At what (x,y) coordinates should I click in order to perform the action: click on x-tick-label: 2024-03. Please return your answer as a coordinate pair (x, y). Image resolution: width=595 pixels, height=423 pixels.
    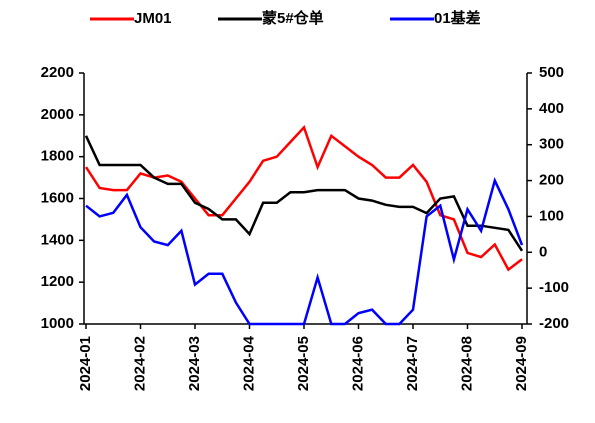
    Looking at the image, I should click on (194, 363).